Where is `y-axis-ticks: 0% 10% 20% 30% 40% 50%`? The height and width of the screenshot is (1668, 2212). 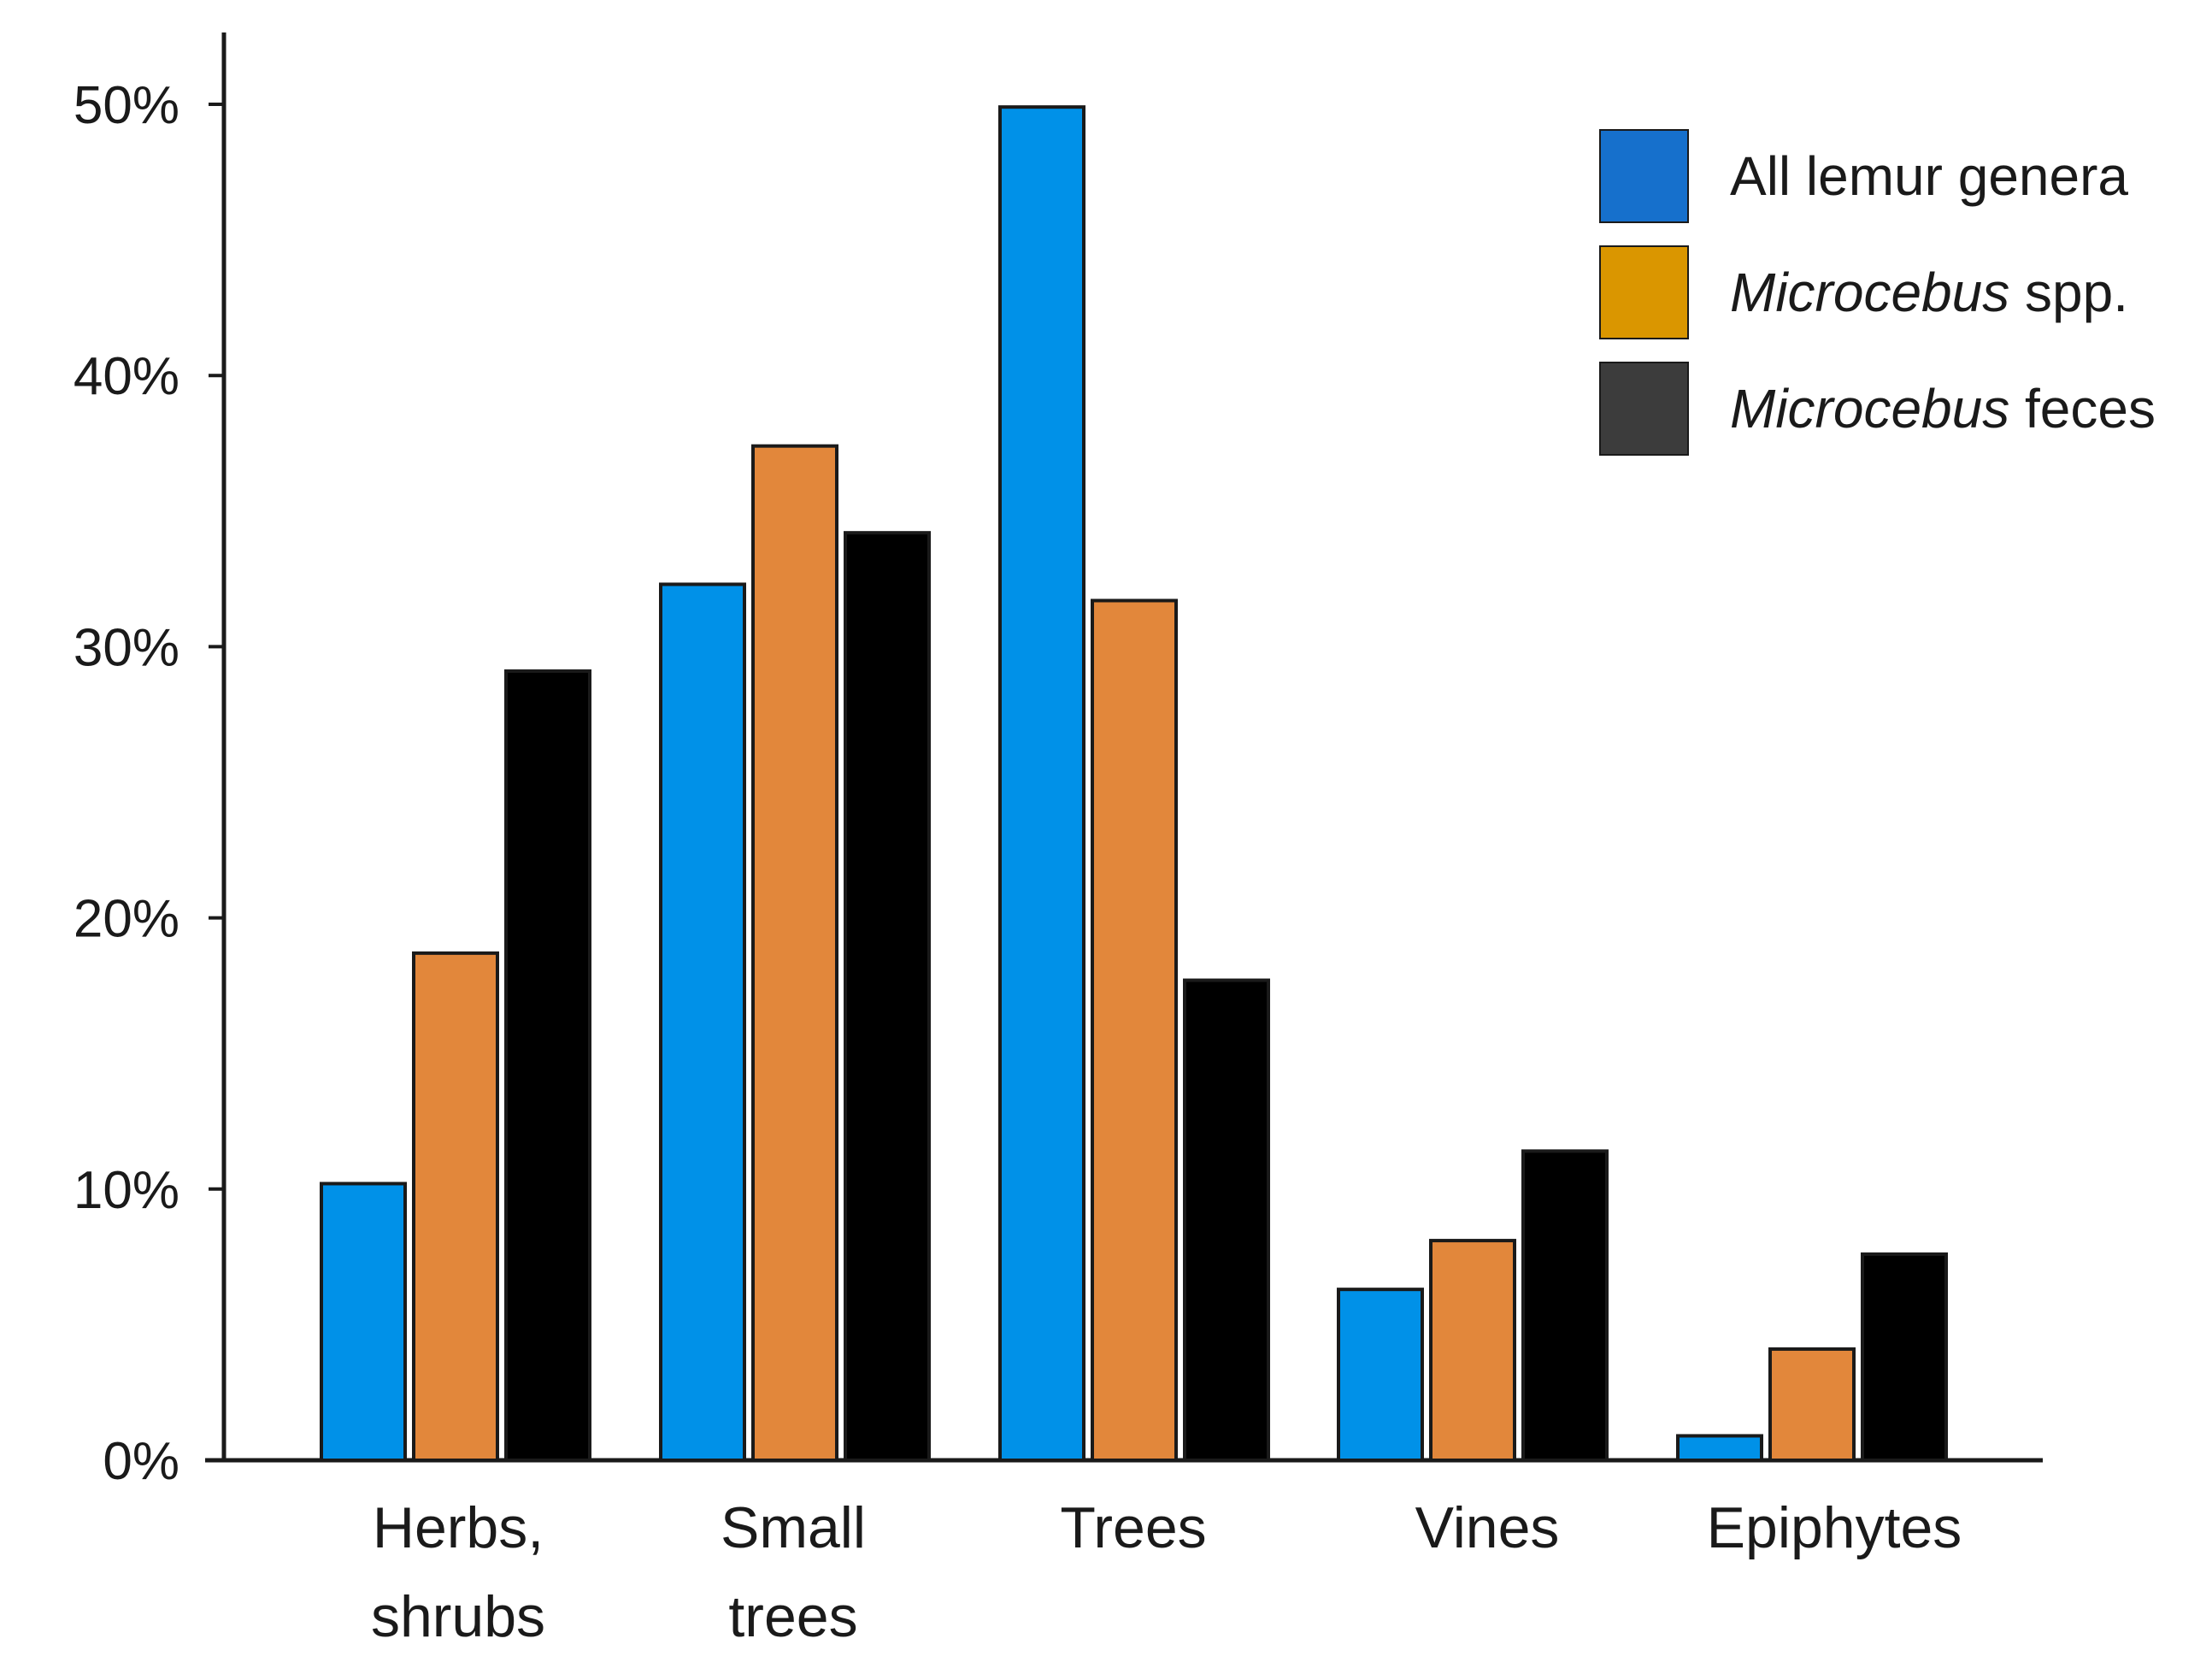
y-axis-ticks: 0% 10% 20% 30% 40% 50% is located at coordinates (149, 783).